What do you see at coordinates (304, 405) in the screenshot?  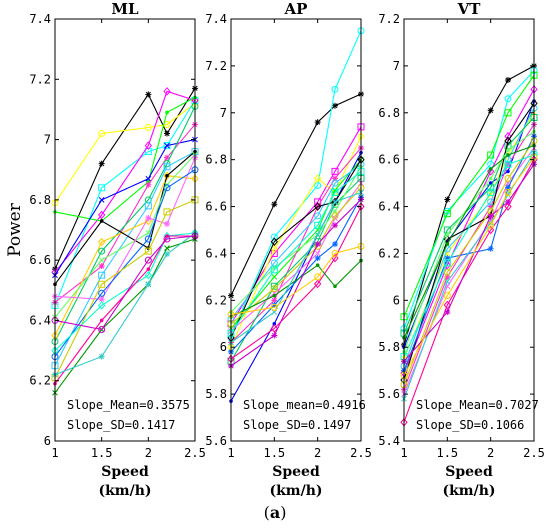 I see `slope-annotation: Slope_mean=0.4916` at bounding box center [304, 405].